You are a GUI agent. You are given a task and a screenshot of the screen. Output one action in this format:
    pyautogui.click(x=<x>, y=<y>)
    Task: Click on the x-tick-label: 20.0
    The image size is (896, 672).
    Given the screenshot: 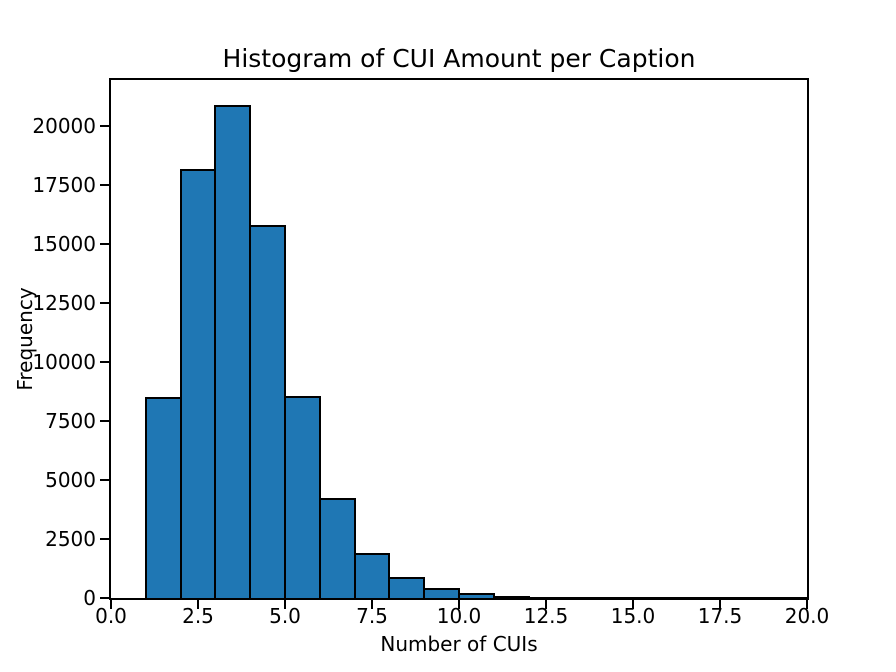 What is the action you would take?
    pyautogui.click(x=807, y=616)
    